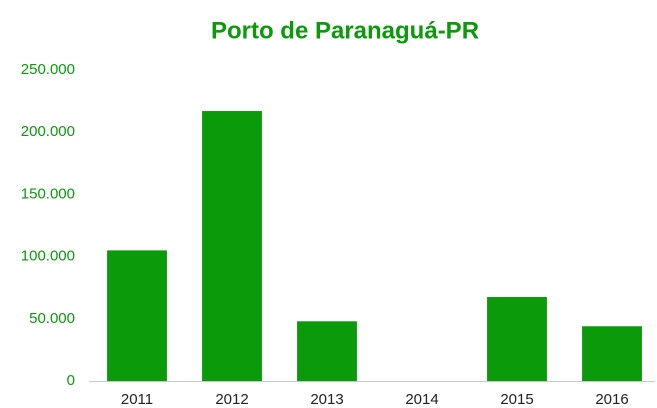  I want to click on chart-title: Porto de Paranaguá-PR, so click(345, 30).